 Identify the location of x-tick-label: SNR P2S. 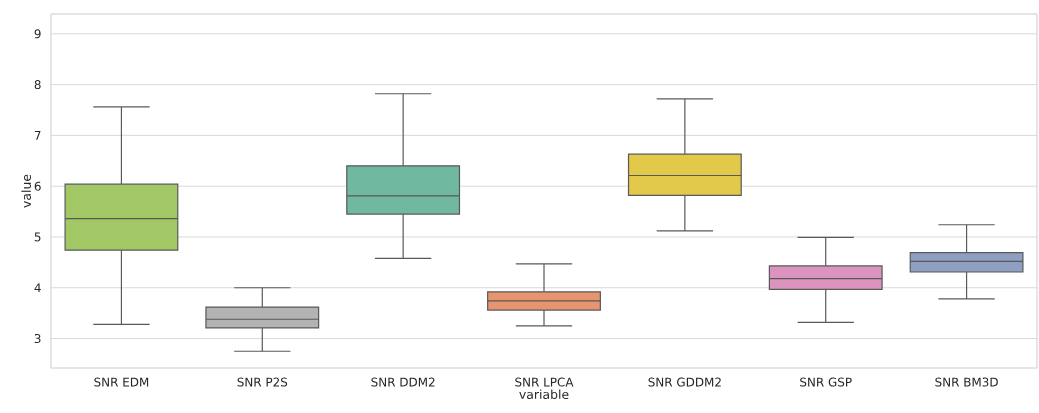
(262, 382).